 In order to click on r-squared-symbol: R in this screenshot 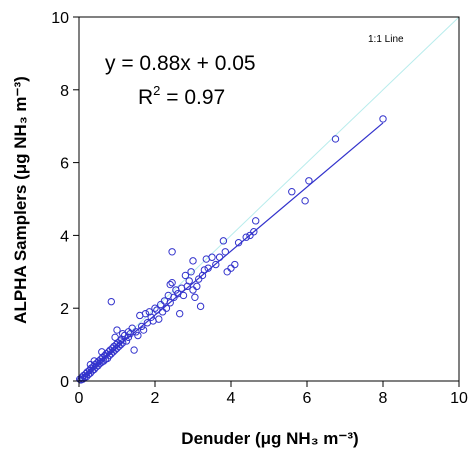, I will do `click(145, 97)`.